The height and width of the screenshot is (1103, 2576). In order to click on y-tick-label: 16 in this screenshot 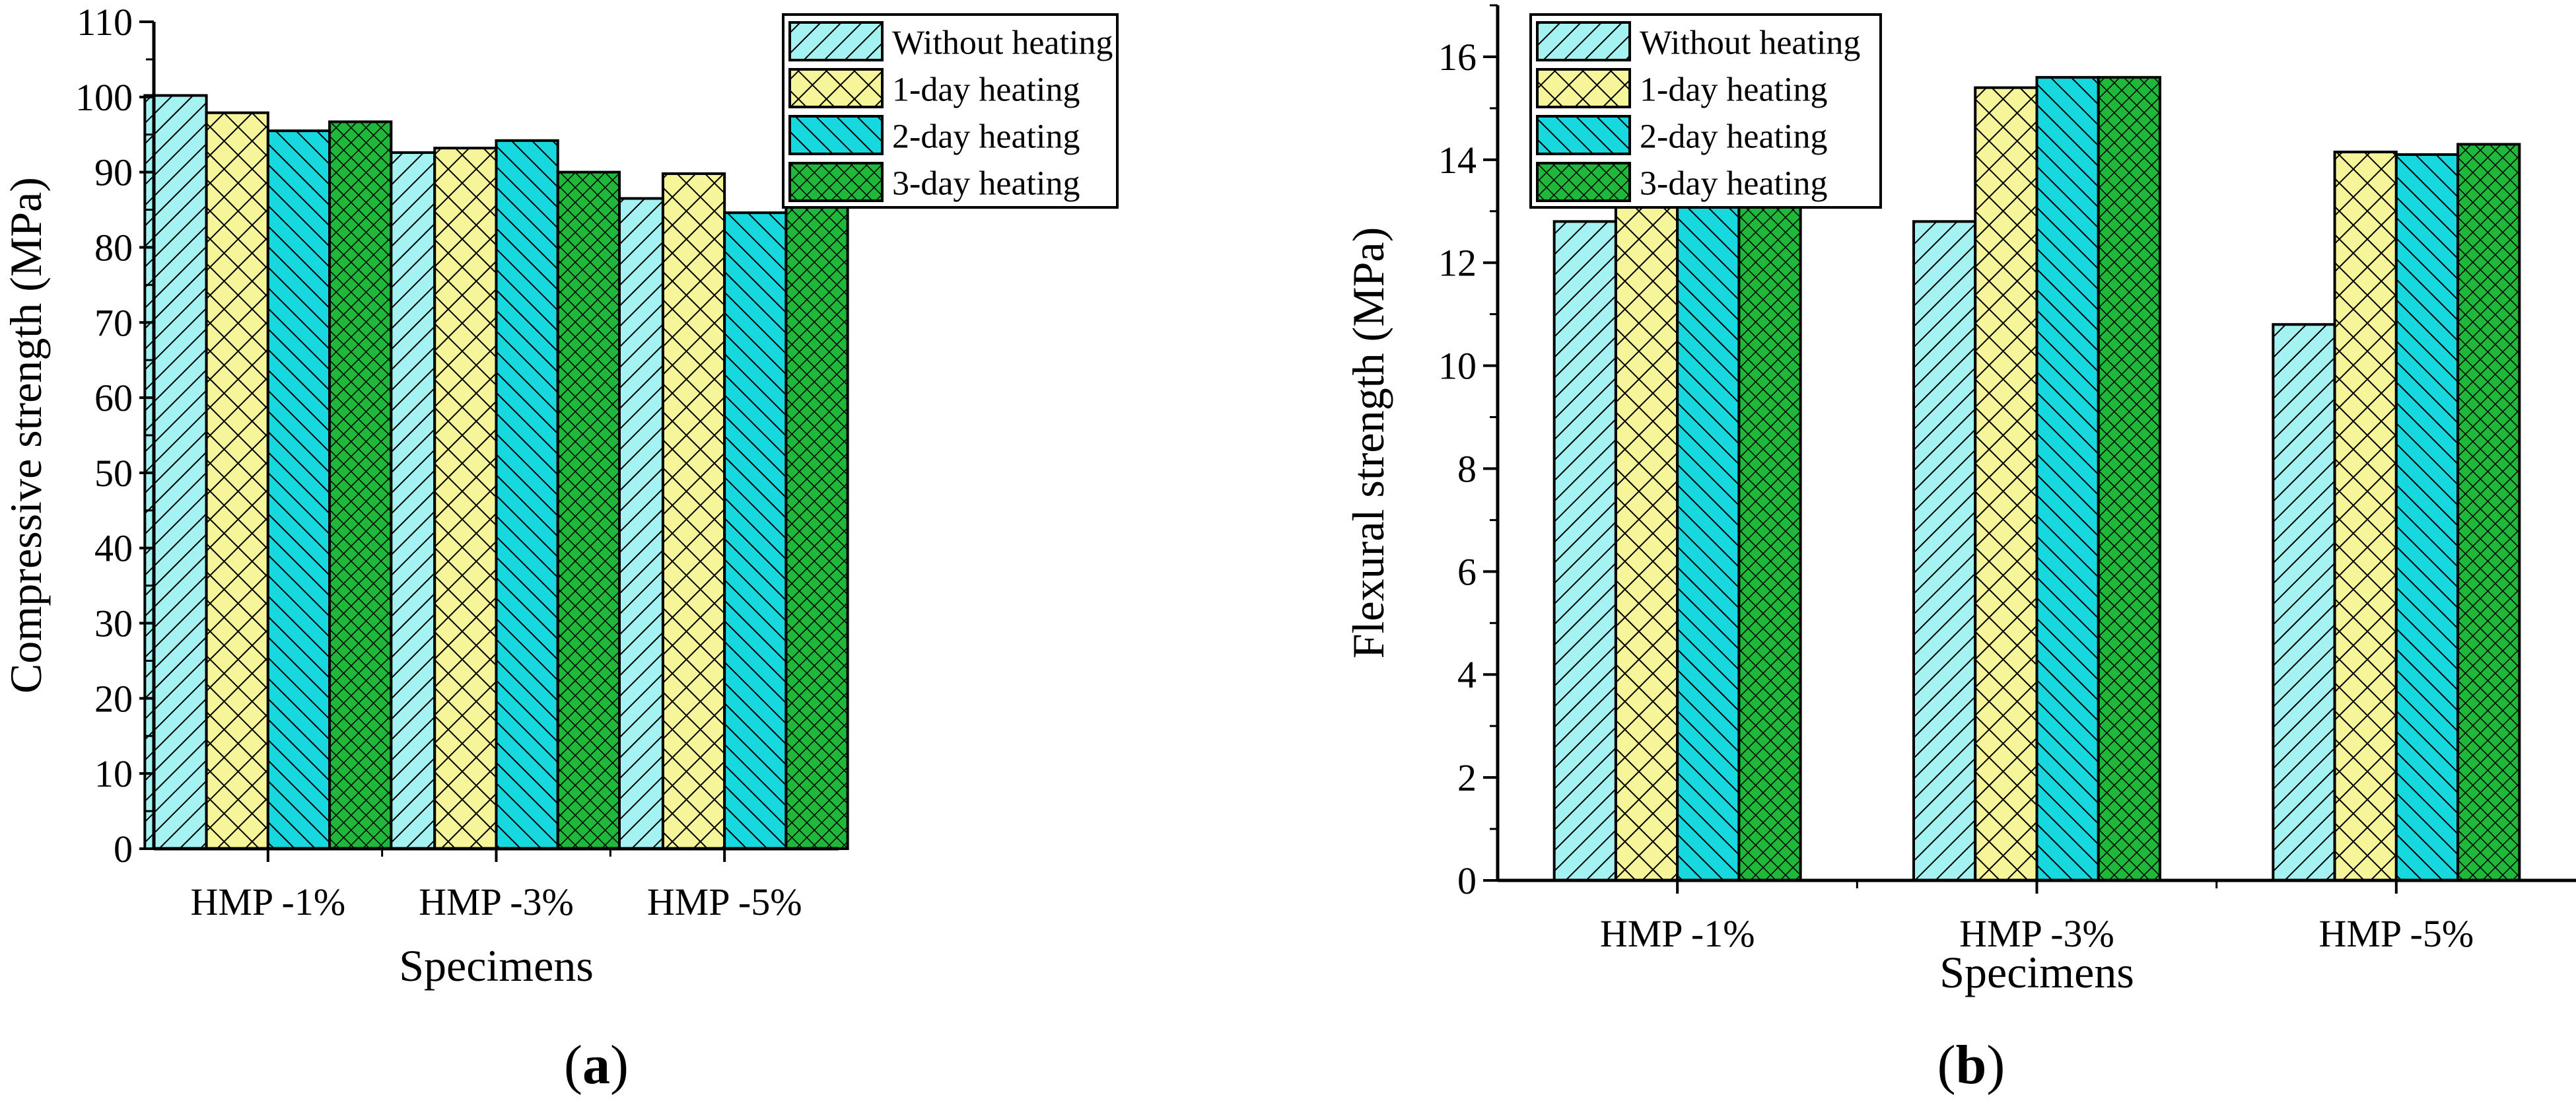, I will do `click(1458, 58)`.